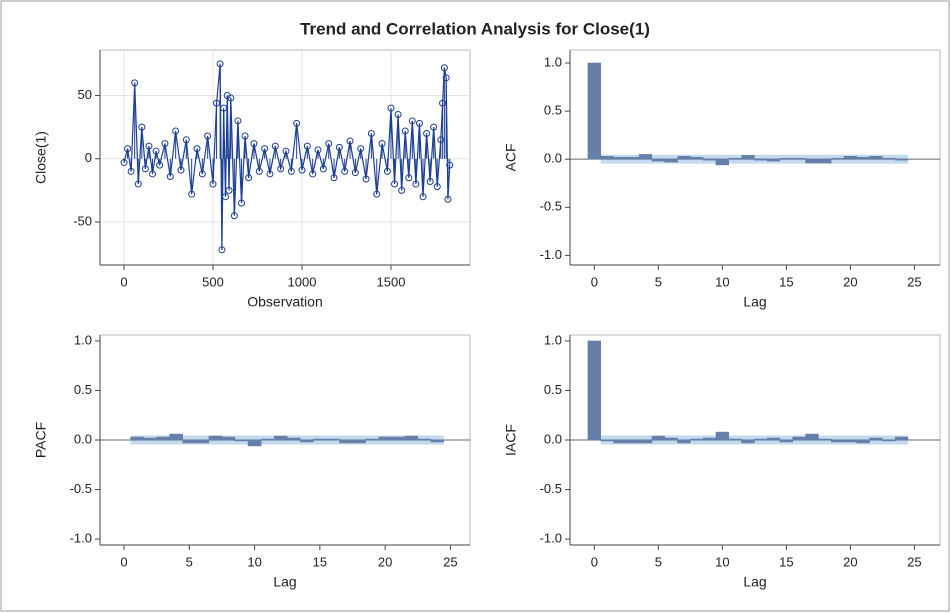 The width and height of the screenshot is (951, 613). I want to click on y-axis-label: Close(1), so click(41, 157).